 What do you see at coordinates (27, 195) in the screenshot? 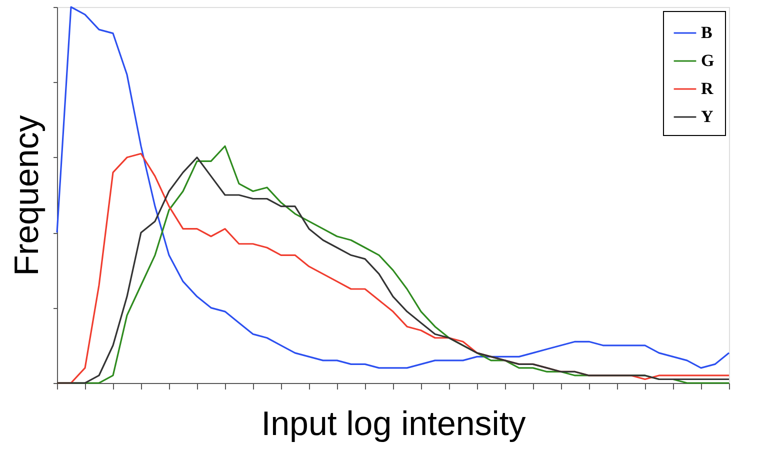
I see `y-axis-title: Frequency` at bounding box center [27, 195].